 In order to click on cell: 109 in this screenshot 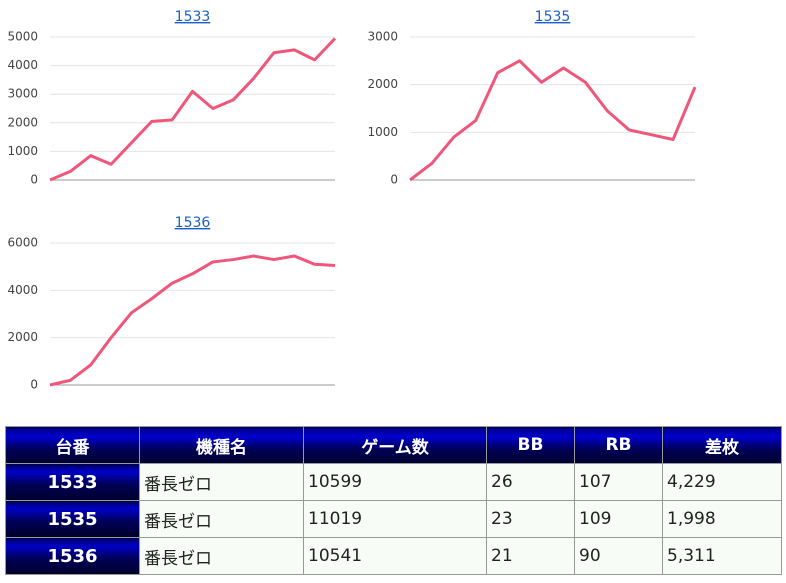, I will do `click(618, 519)`.